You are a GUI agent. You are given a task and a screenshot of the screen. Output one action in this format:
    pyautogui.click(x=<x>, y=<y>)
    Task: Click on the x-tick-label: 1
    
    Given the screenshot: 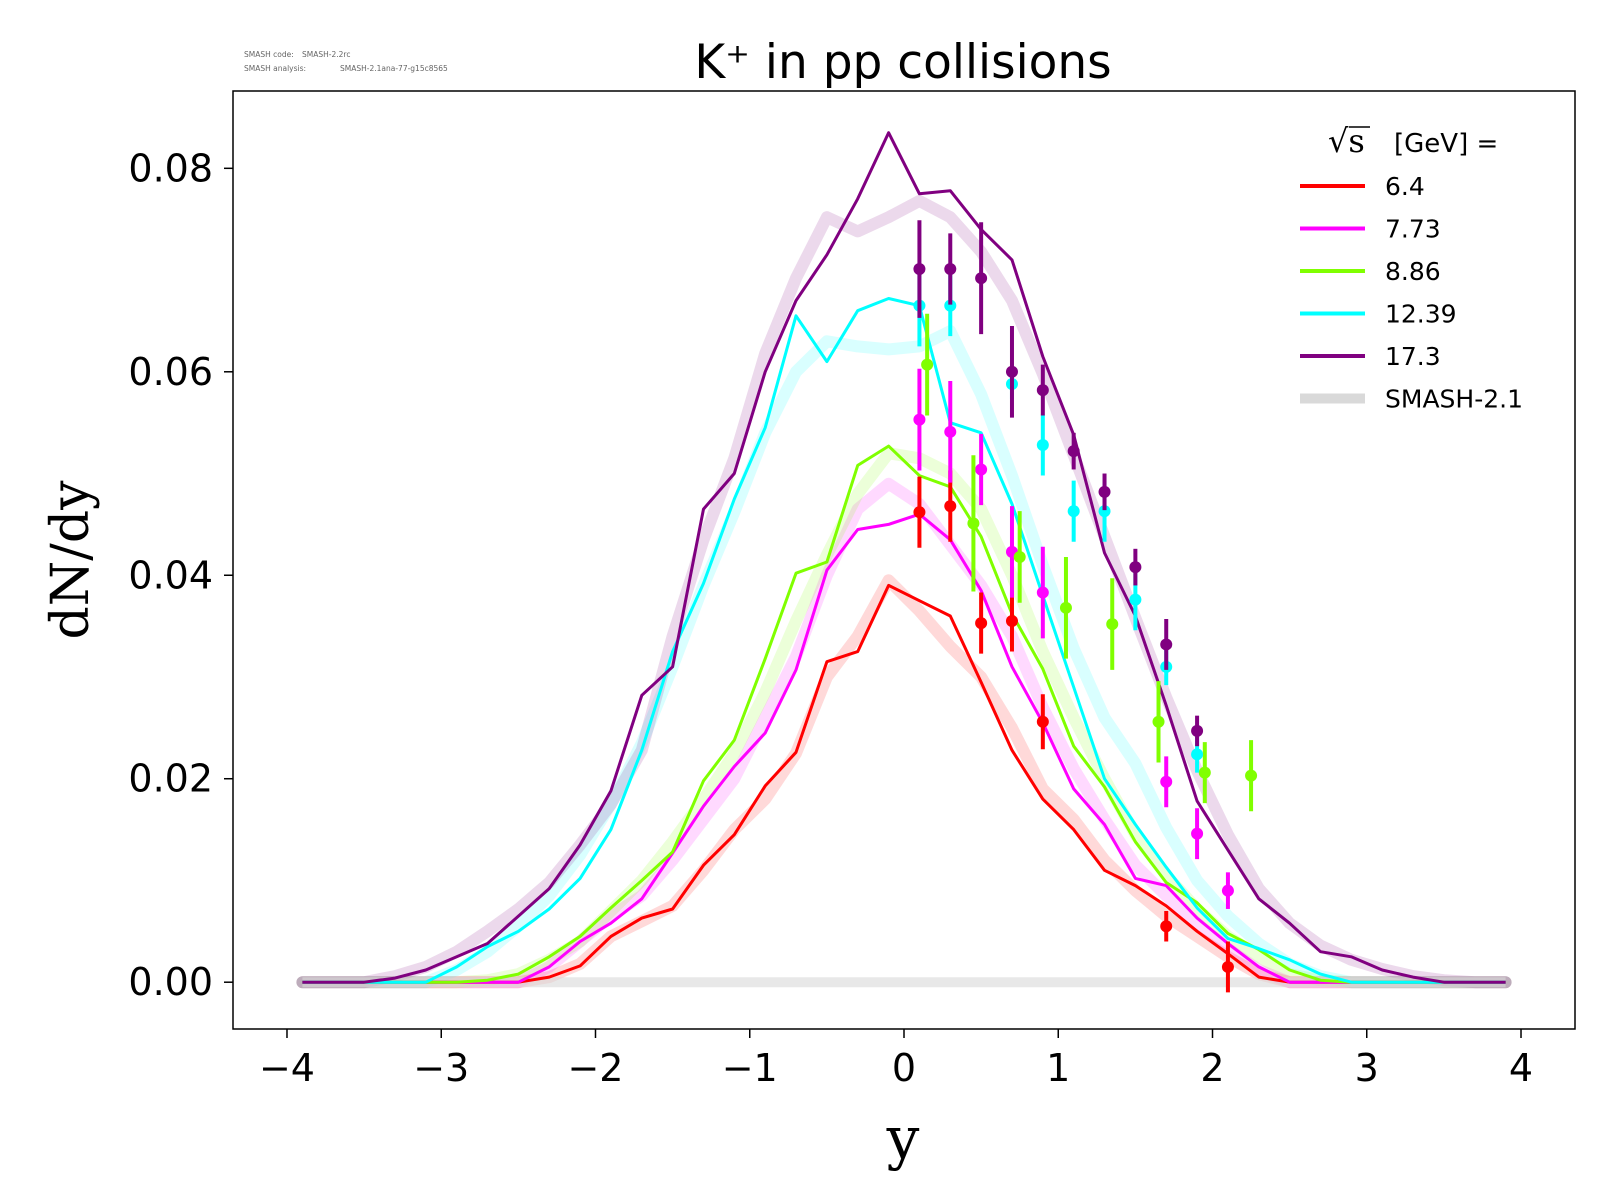 What is the action you would take?
    pyautogui.click(x=1058, y=1068)
    